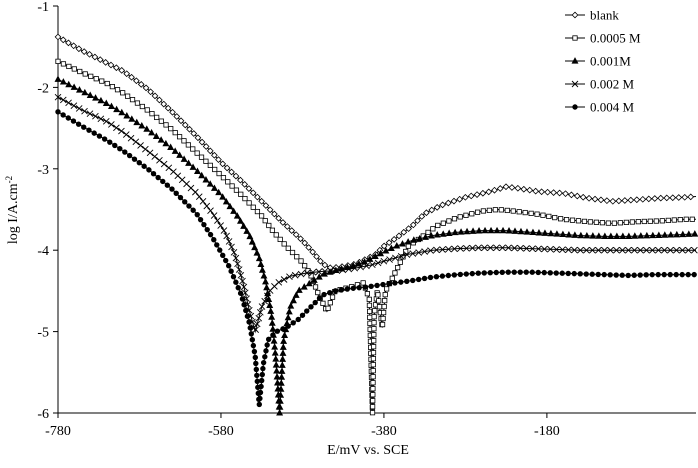 This screenshot has width=698, height=468. I want to click on x-axis-title: E/mV vs. SCE, so click(368, 450).